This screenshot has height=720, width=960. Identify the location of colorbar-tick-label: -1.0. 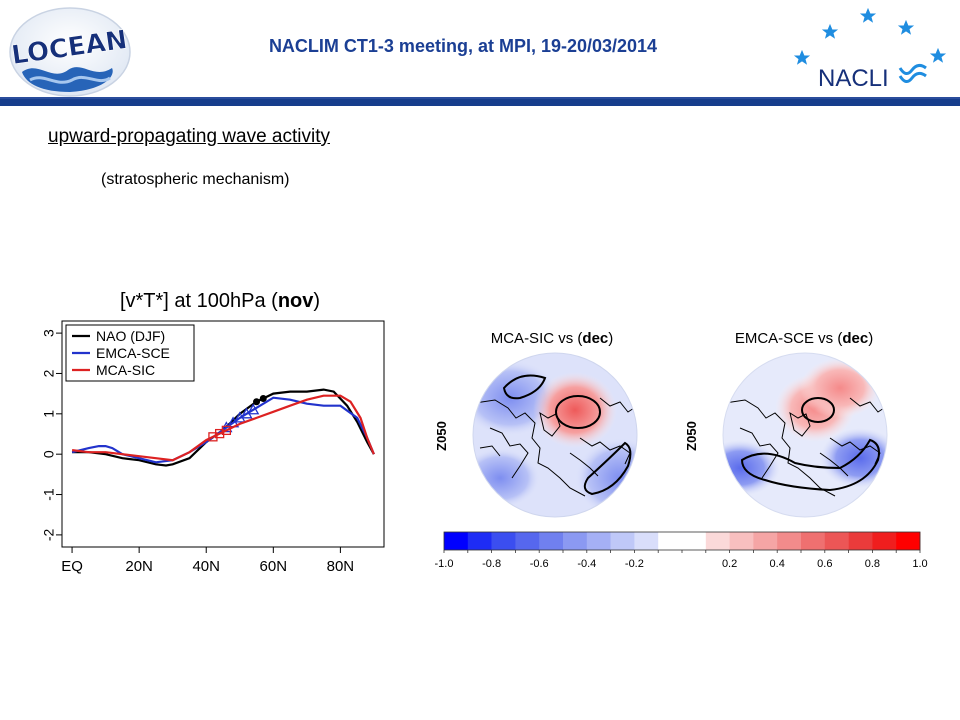
(444, 564).